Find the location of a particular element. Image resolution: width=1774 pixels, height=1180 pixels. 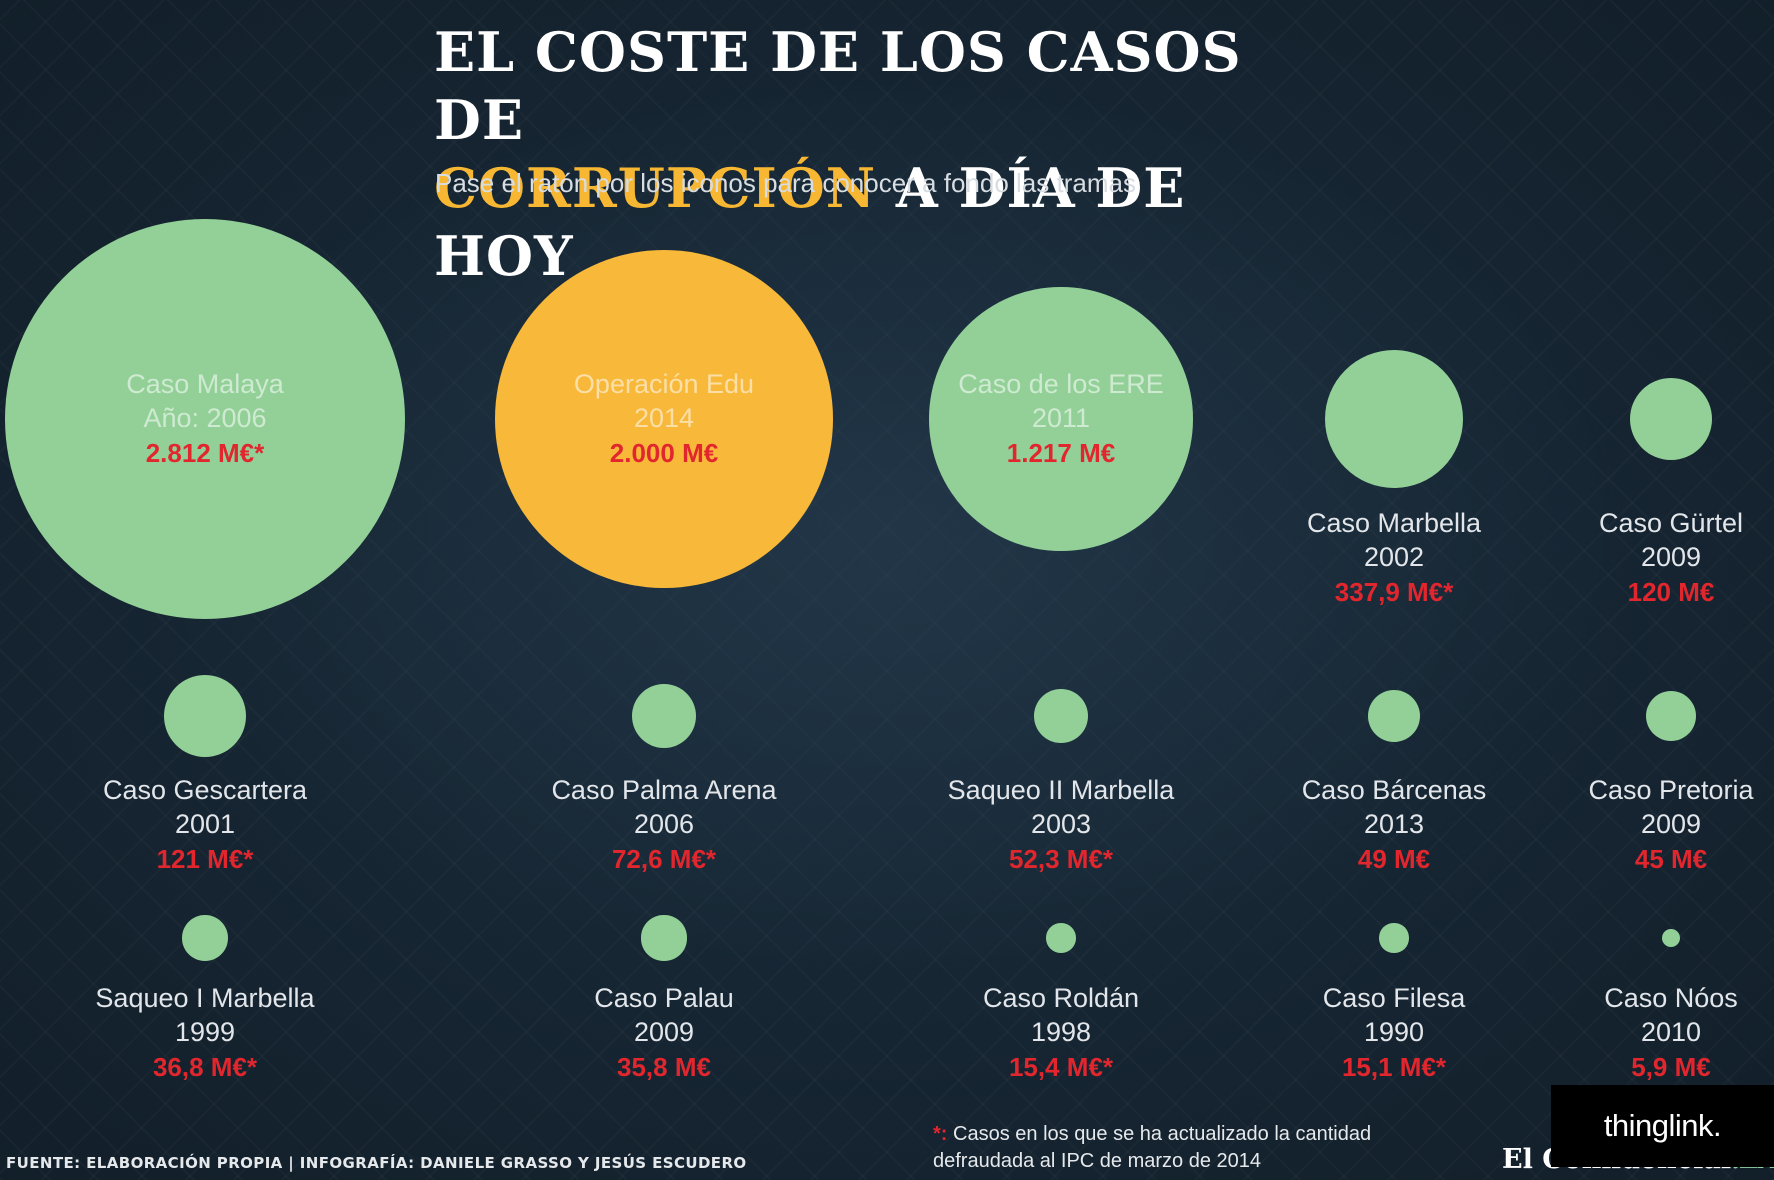

case-amount: 1.217 M€ is located at coordinates (1061, 452).